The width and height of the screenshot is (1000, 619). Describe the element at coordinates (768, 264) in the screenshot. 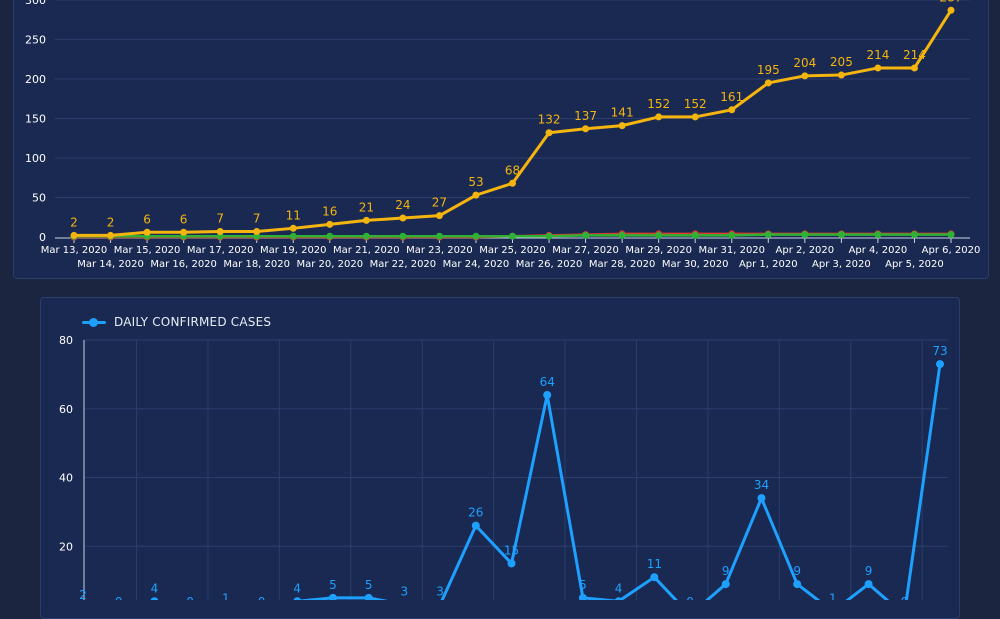

I see `x-tick-label: Apr 1, 2020` at that location.